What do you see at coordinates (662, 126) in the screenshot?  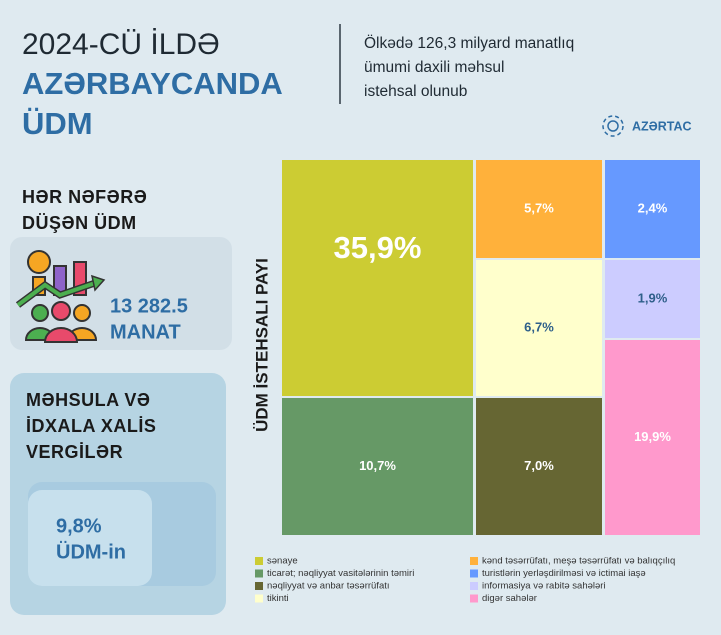 I see `logo-text: AZƏRTAC` at bounding box center [662, 126].